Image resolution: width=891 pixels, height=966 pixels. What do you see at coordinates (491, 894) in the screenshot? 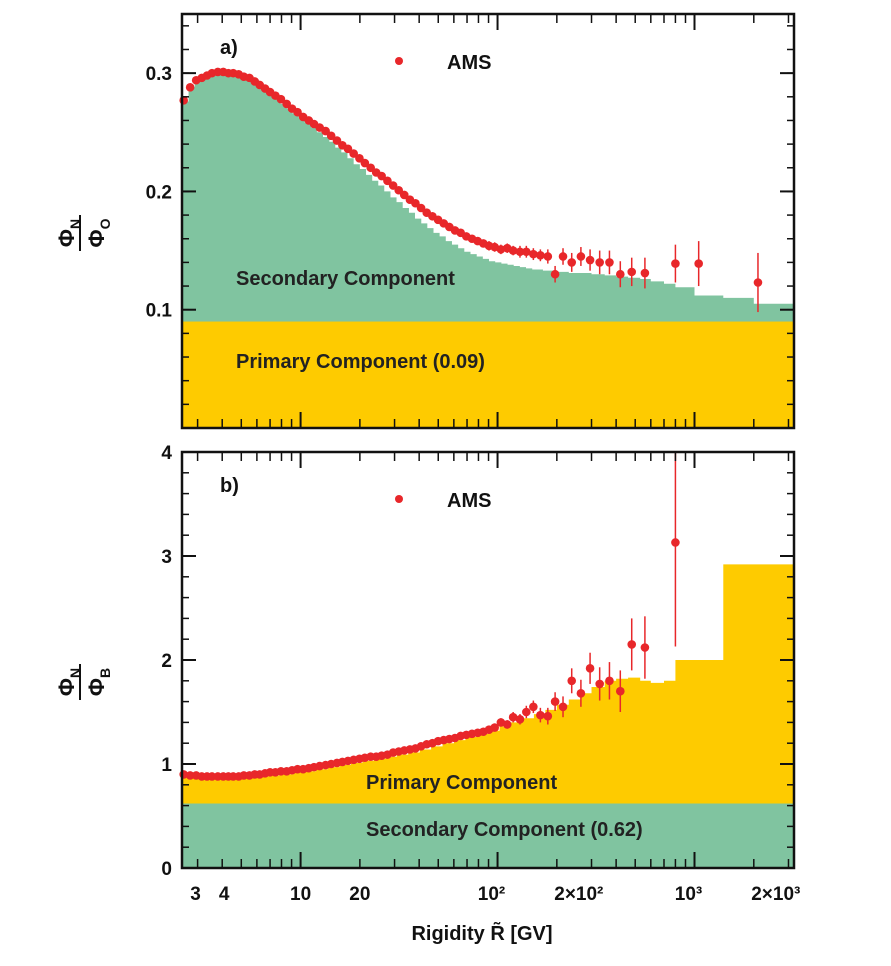
I see `x-tick-label: 10²` at bounding box center [491, 894].